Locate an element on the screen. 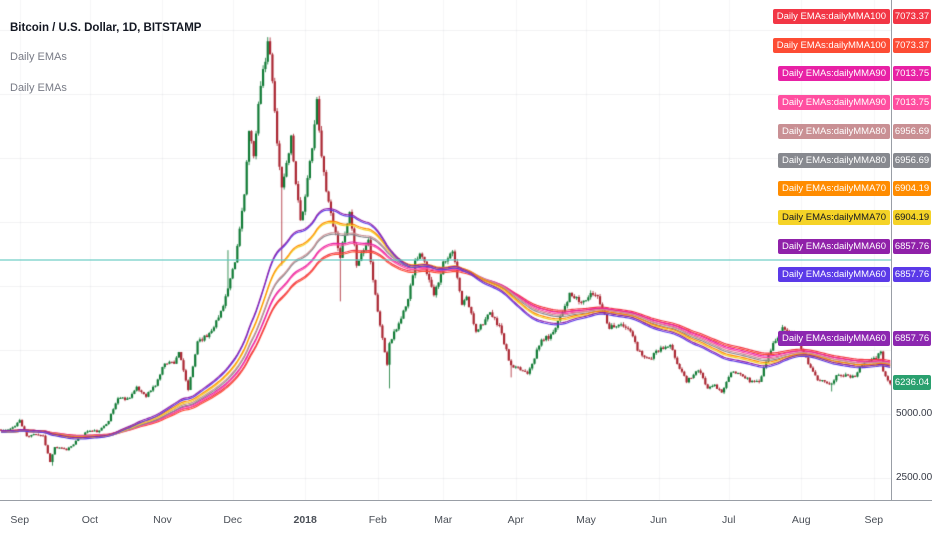 This screenshot has width=932, height=550. time-tick-label: Aug is located at coordinates (801, 520).